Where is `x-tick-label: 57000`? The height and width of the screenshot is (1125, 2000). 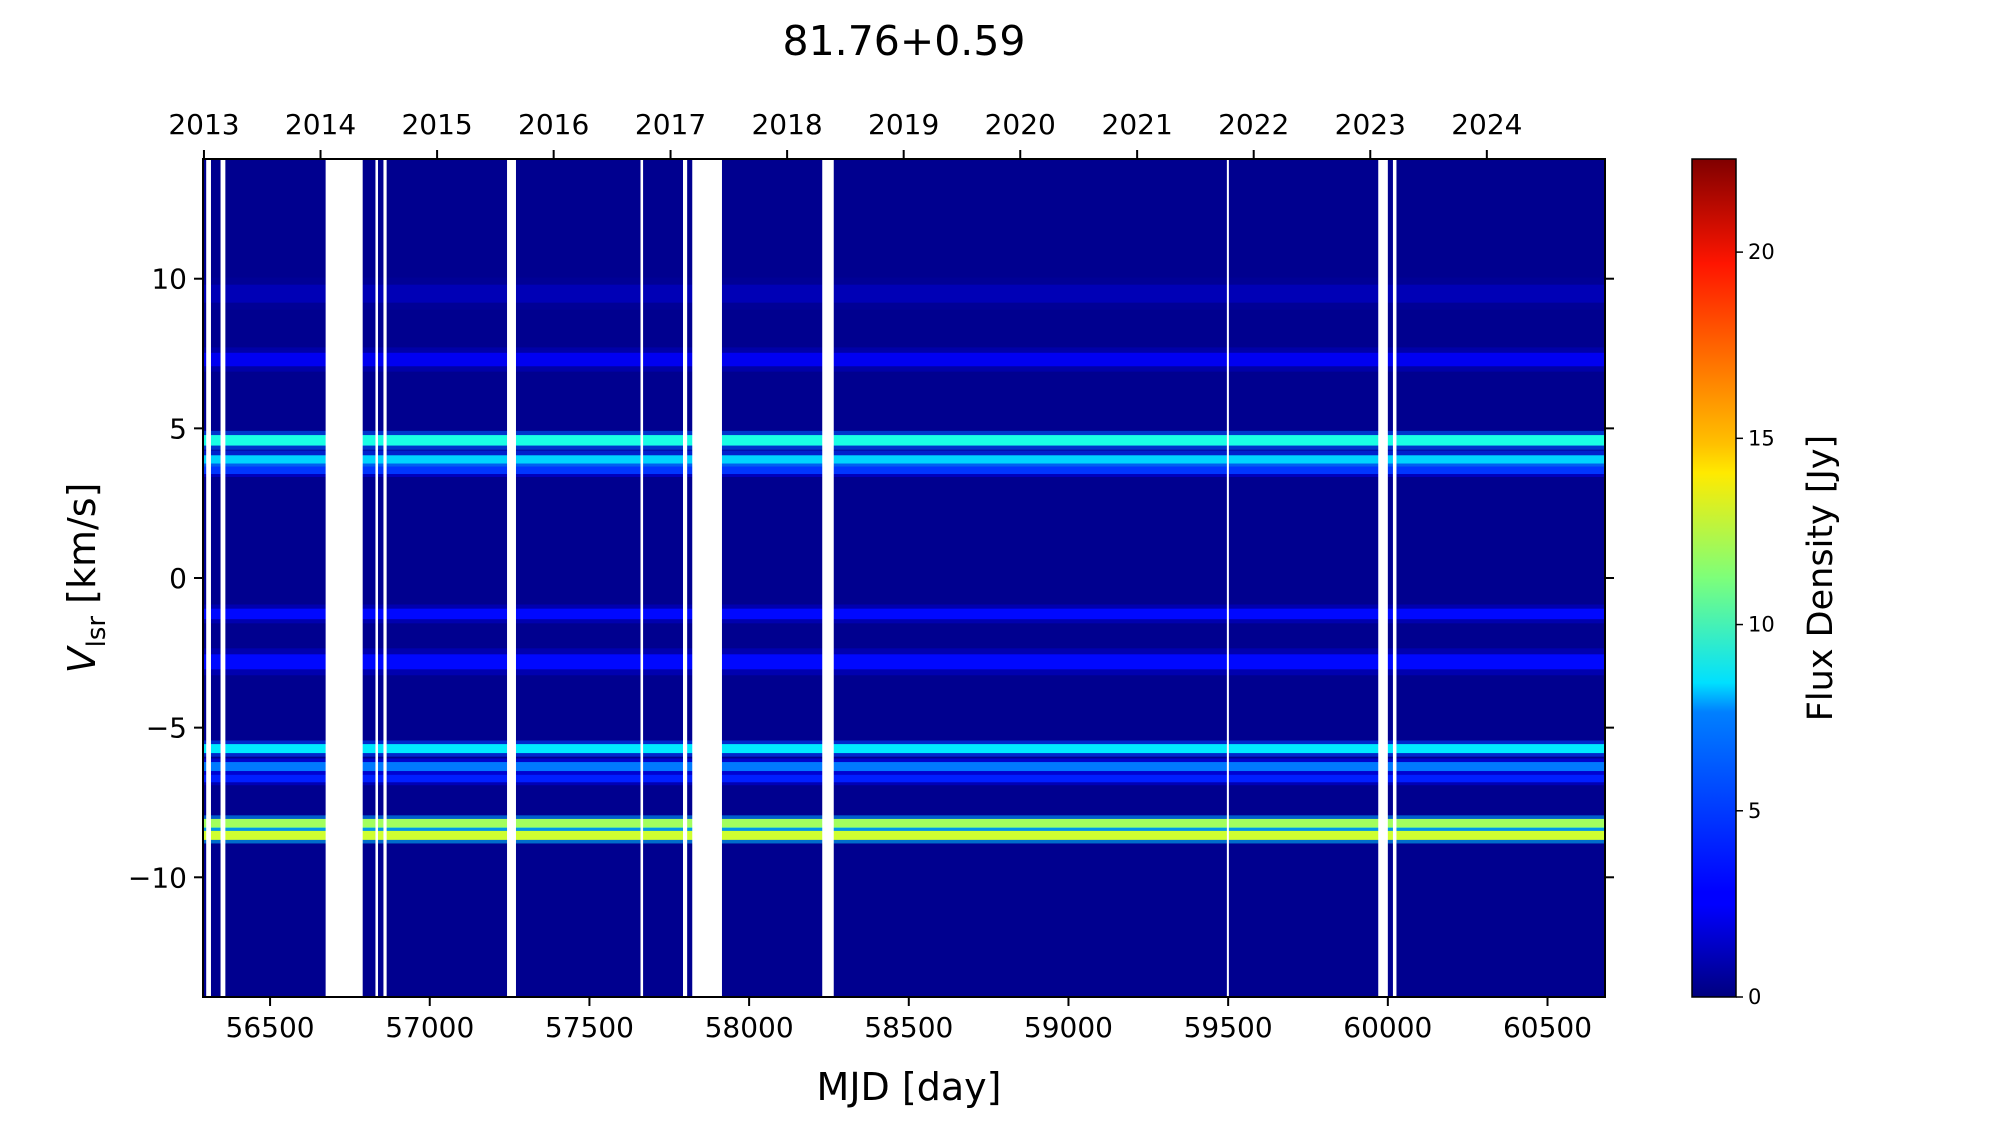 x-tick-label: 57000 is located at coordinates (429, 1027).